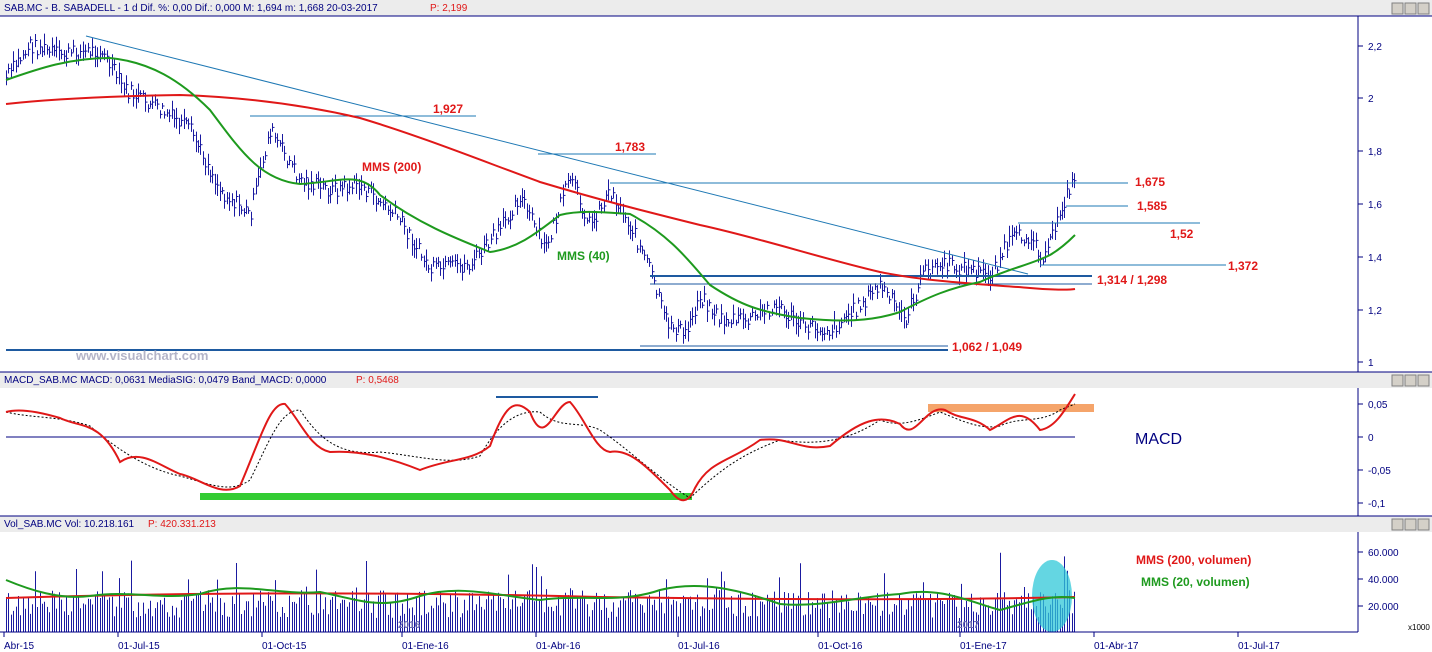 The image size is (1432, 652). Describe the element at coordinates (840, 646) in the screenshot. I see `x-axis-label: 01-Oct-16` at that location.